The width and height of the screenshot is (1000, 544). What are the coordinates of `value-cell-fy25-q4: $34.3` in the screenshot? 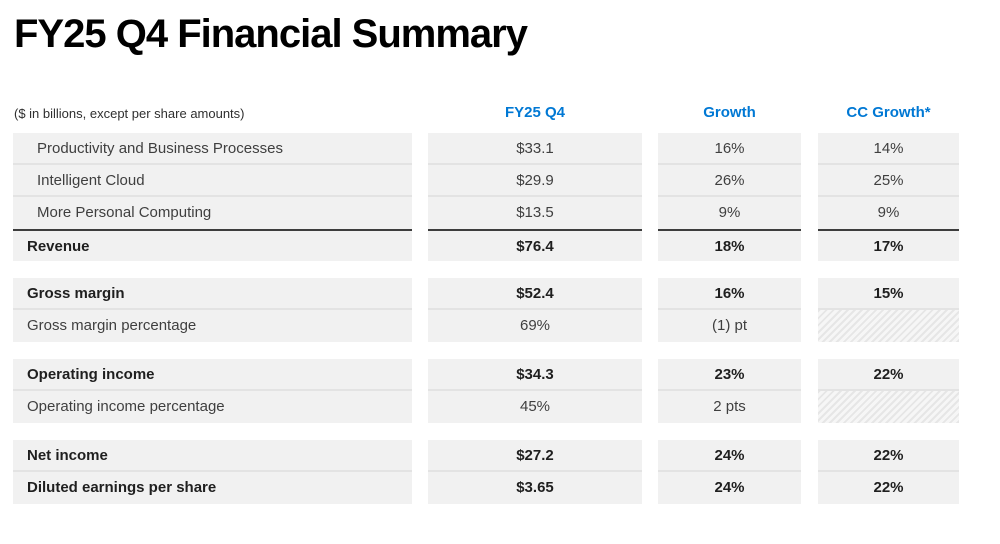 It's located at (535, 375).